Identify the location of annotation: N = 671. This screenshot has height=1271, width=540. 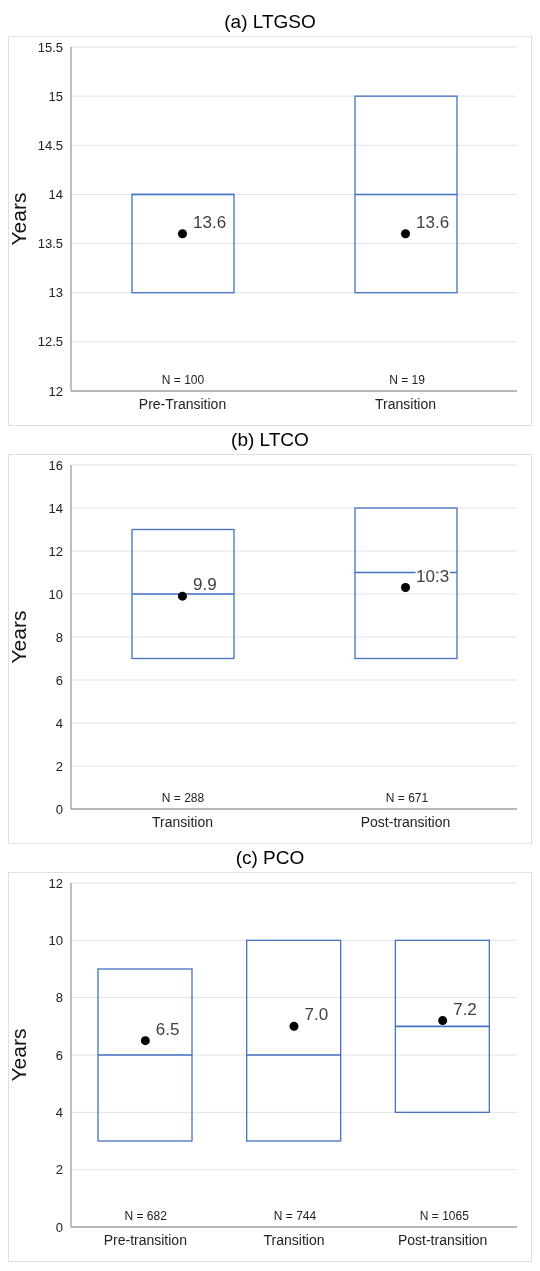
(407, 798).